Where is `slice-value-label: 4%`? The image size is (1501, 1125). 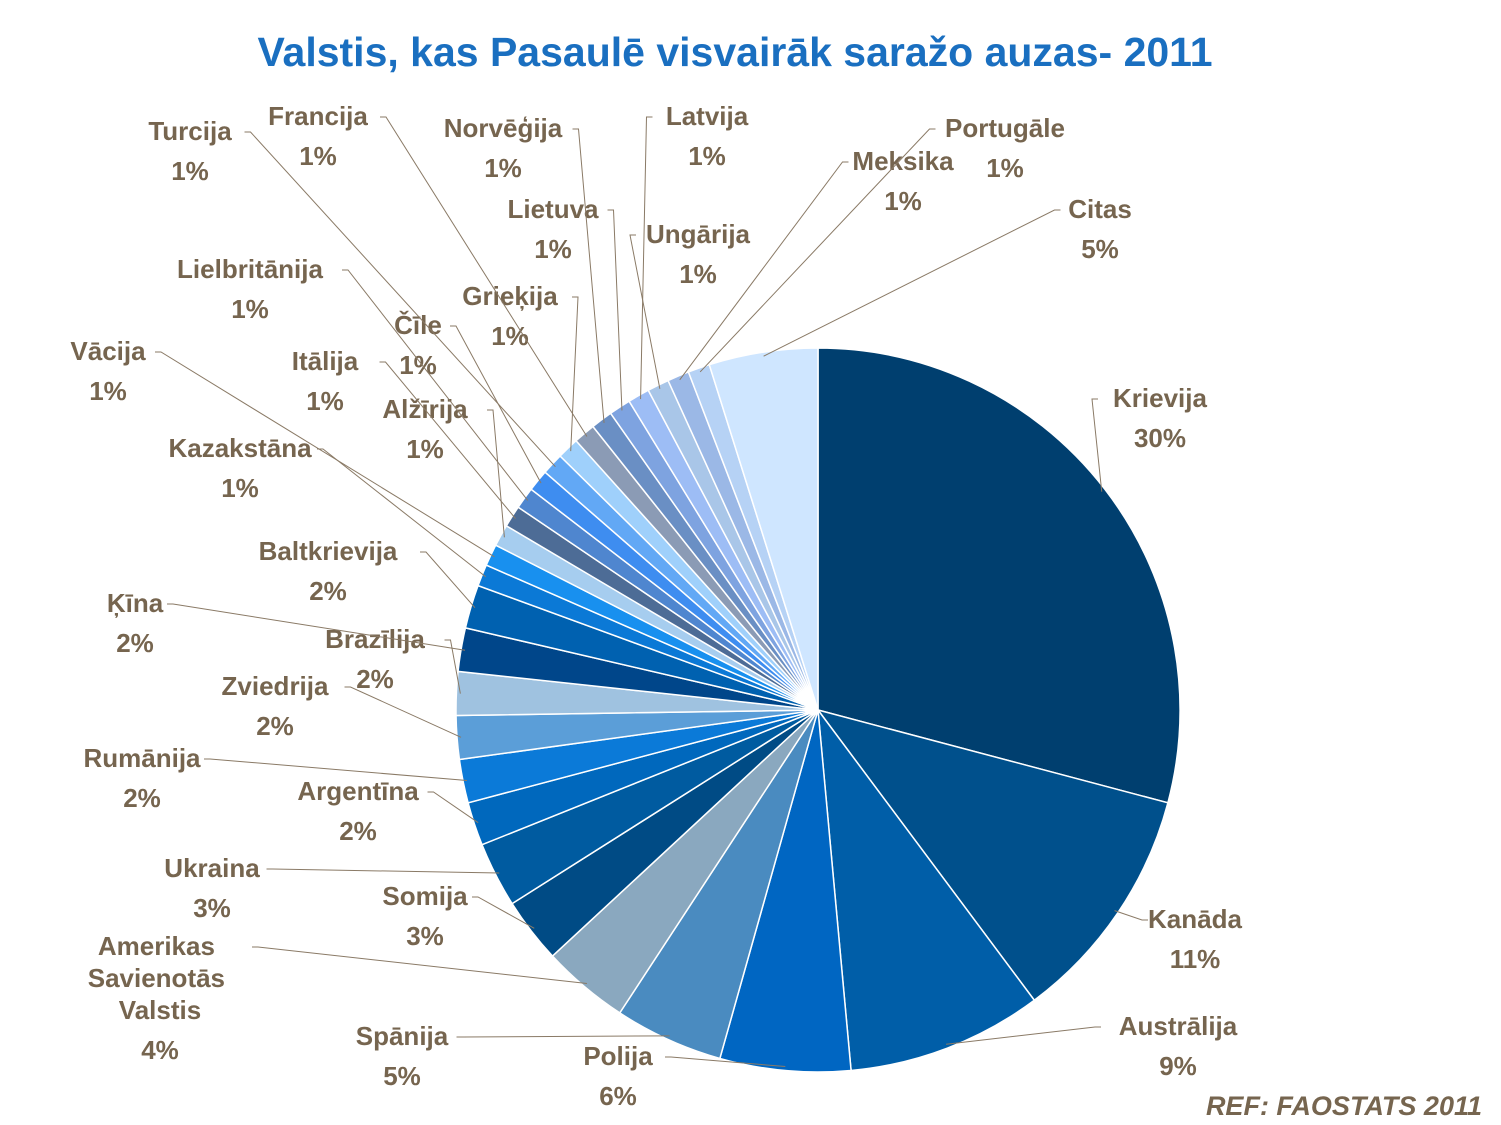 slice-value-label: 4% is located at coordinates (160, 1050).